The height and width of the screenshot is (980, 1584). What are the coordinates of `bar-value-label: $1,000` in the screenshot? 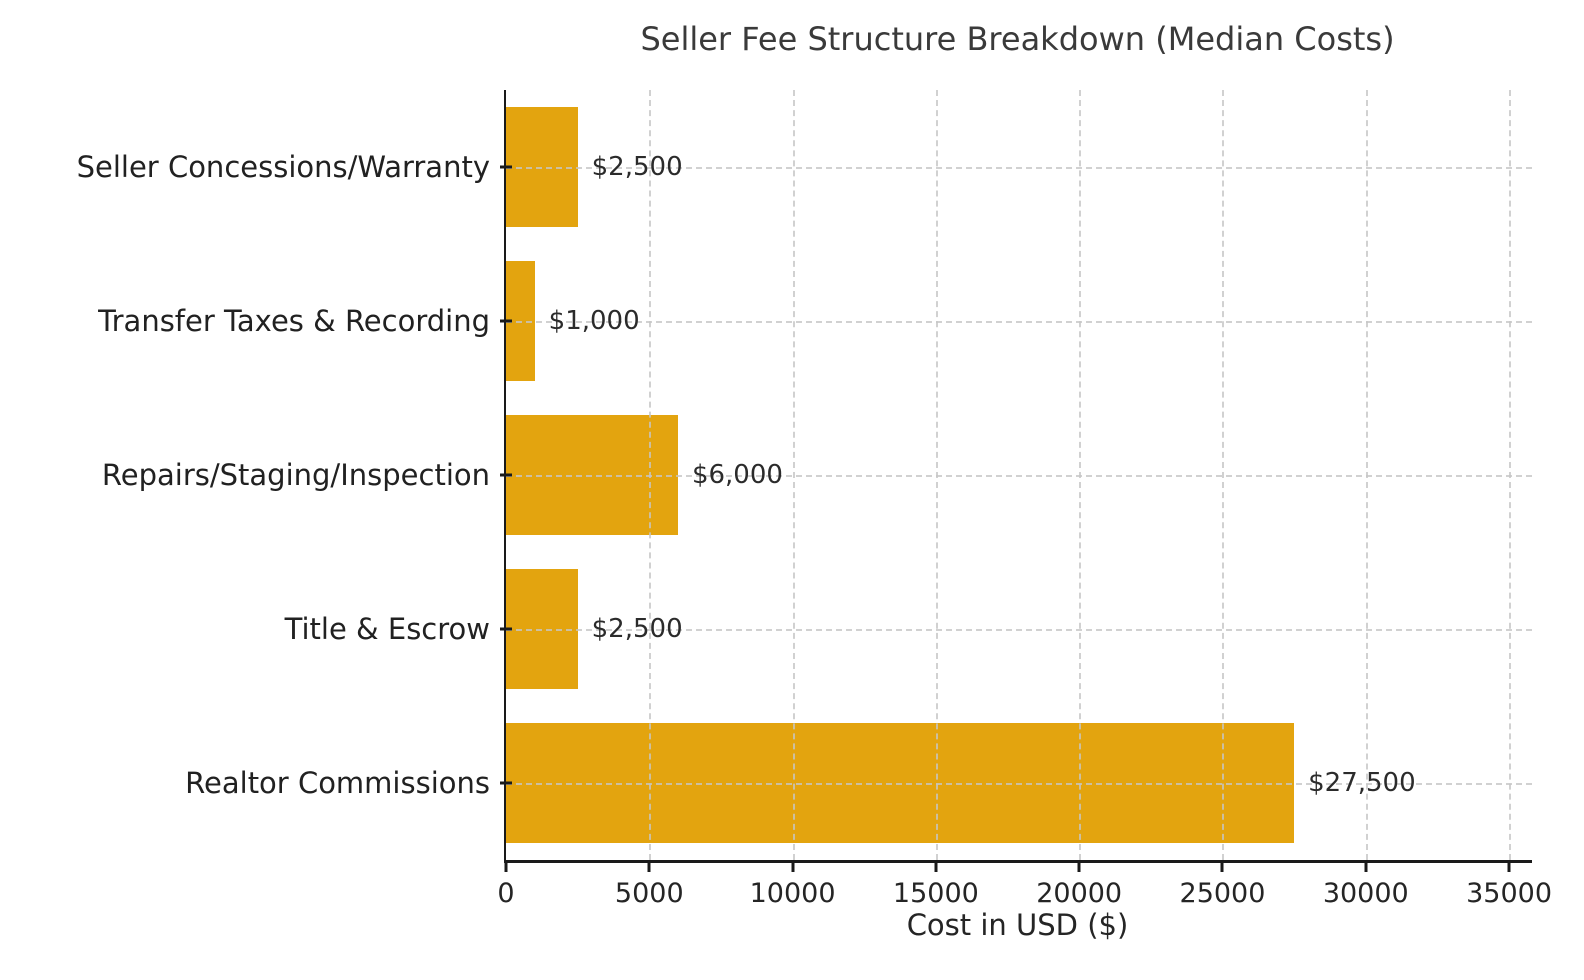 It's located at (594, 321).